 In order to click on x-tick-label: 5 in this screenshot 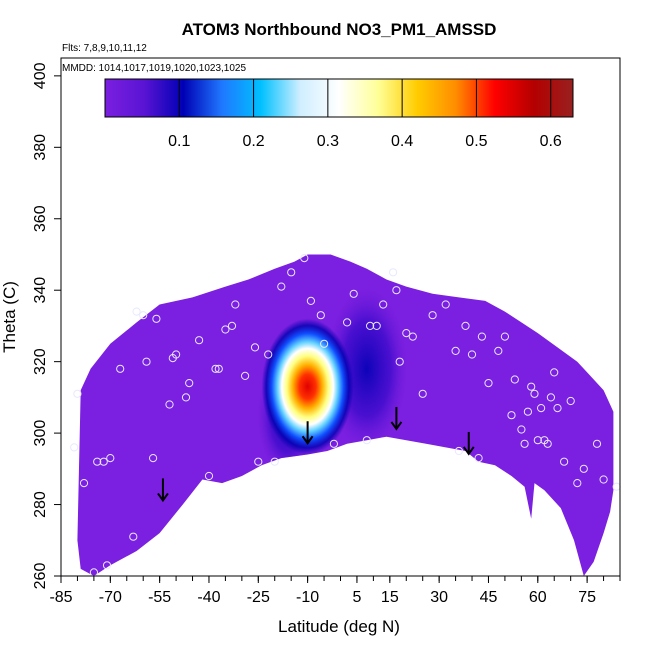, I will do `click(356, 597)`.